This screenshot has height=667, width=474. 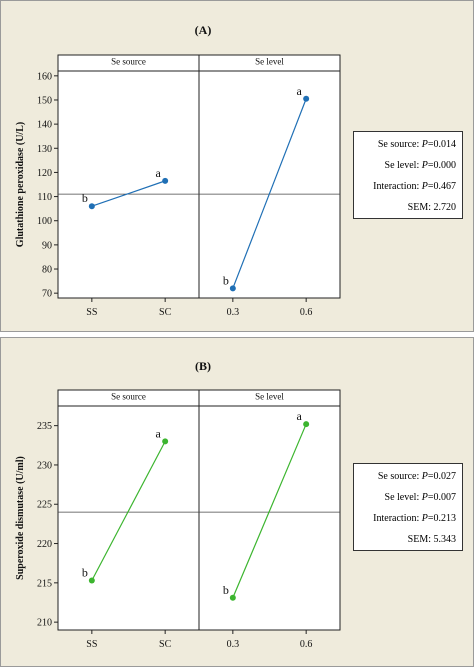 I want to click on stats-value-b-3: 5.343, so click(x=445, y=539).